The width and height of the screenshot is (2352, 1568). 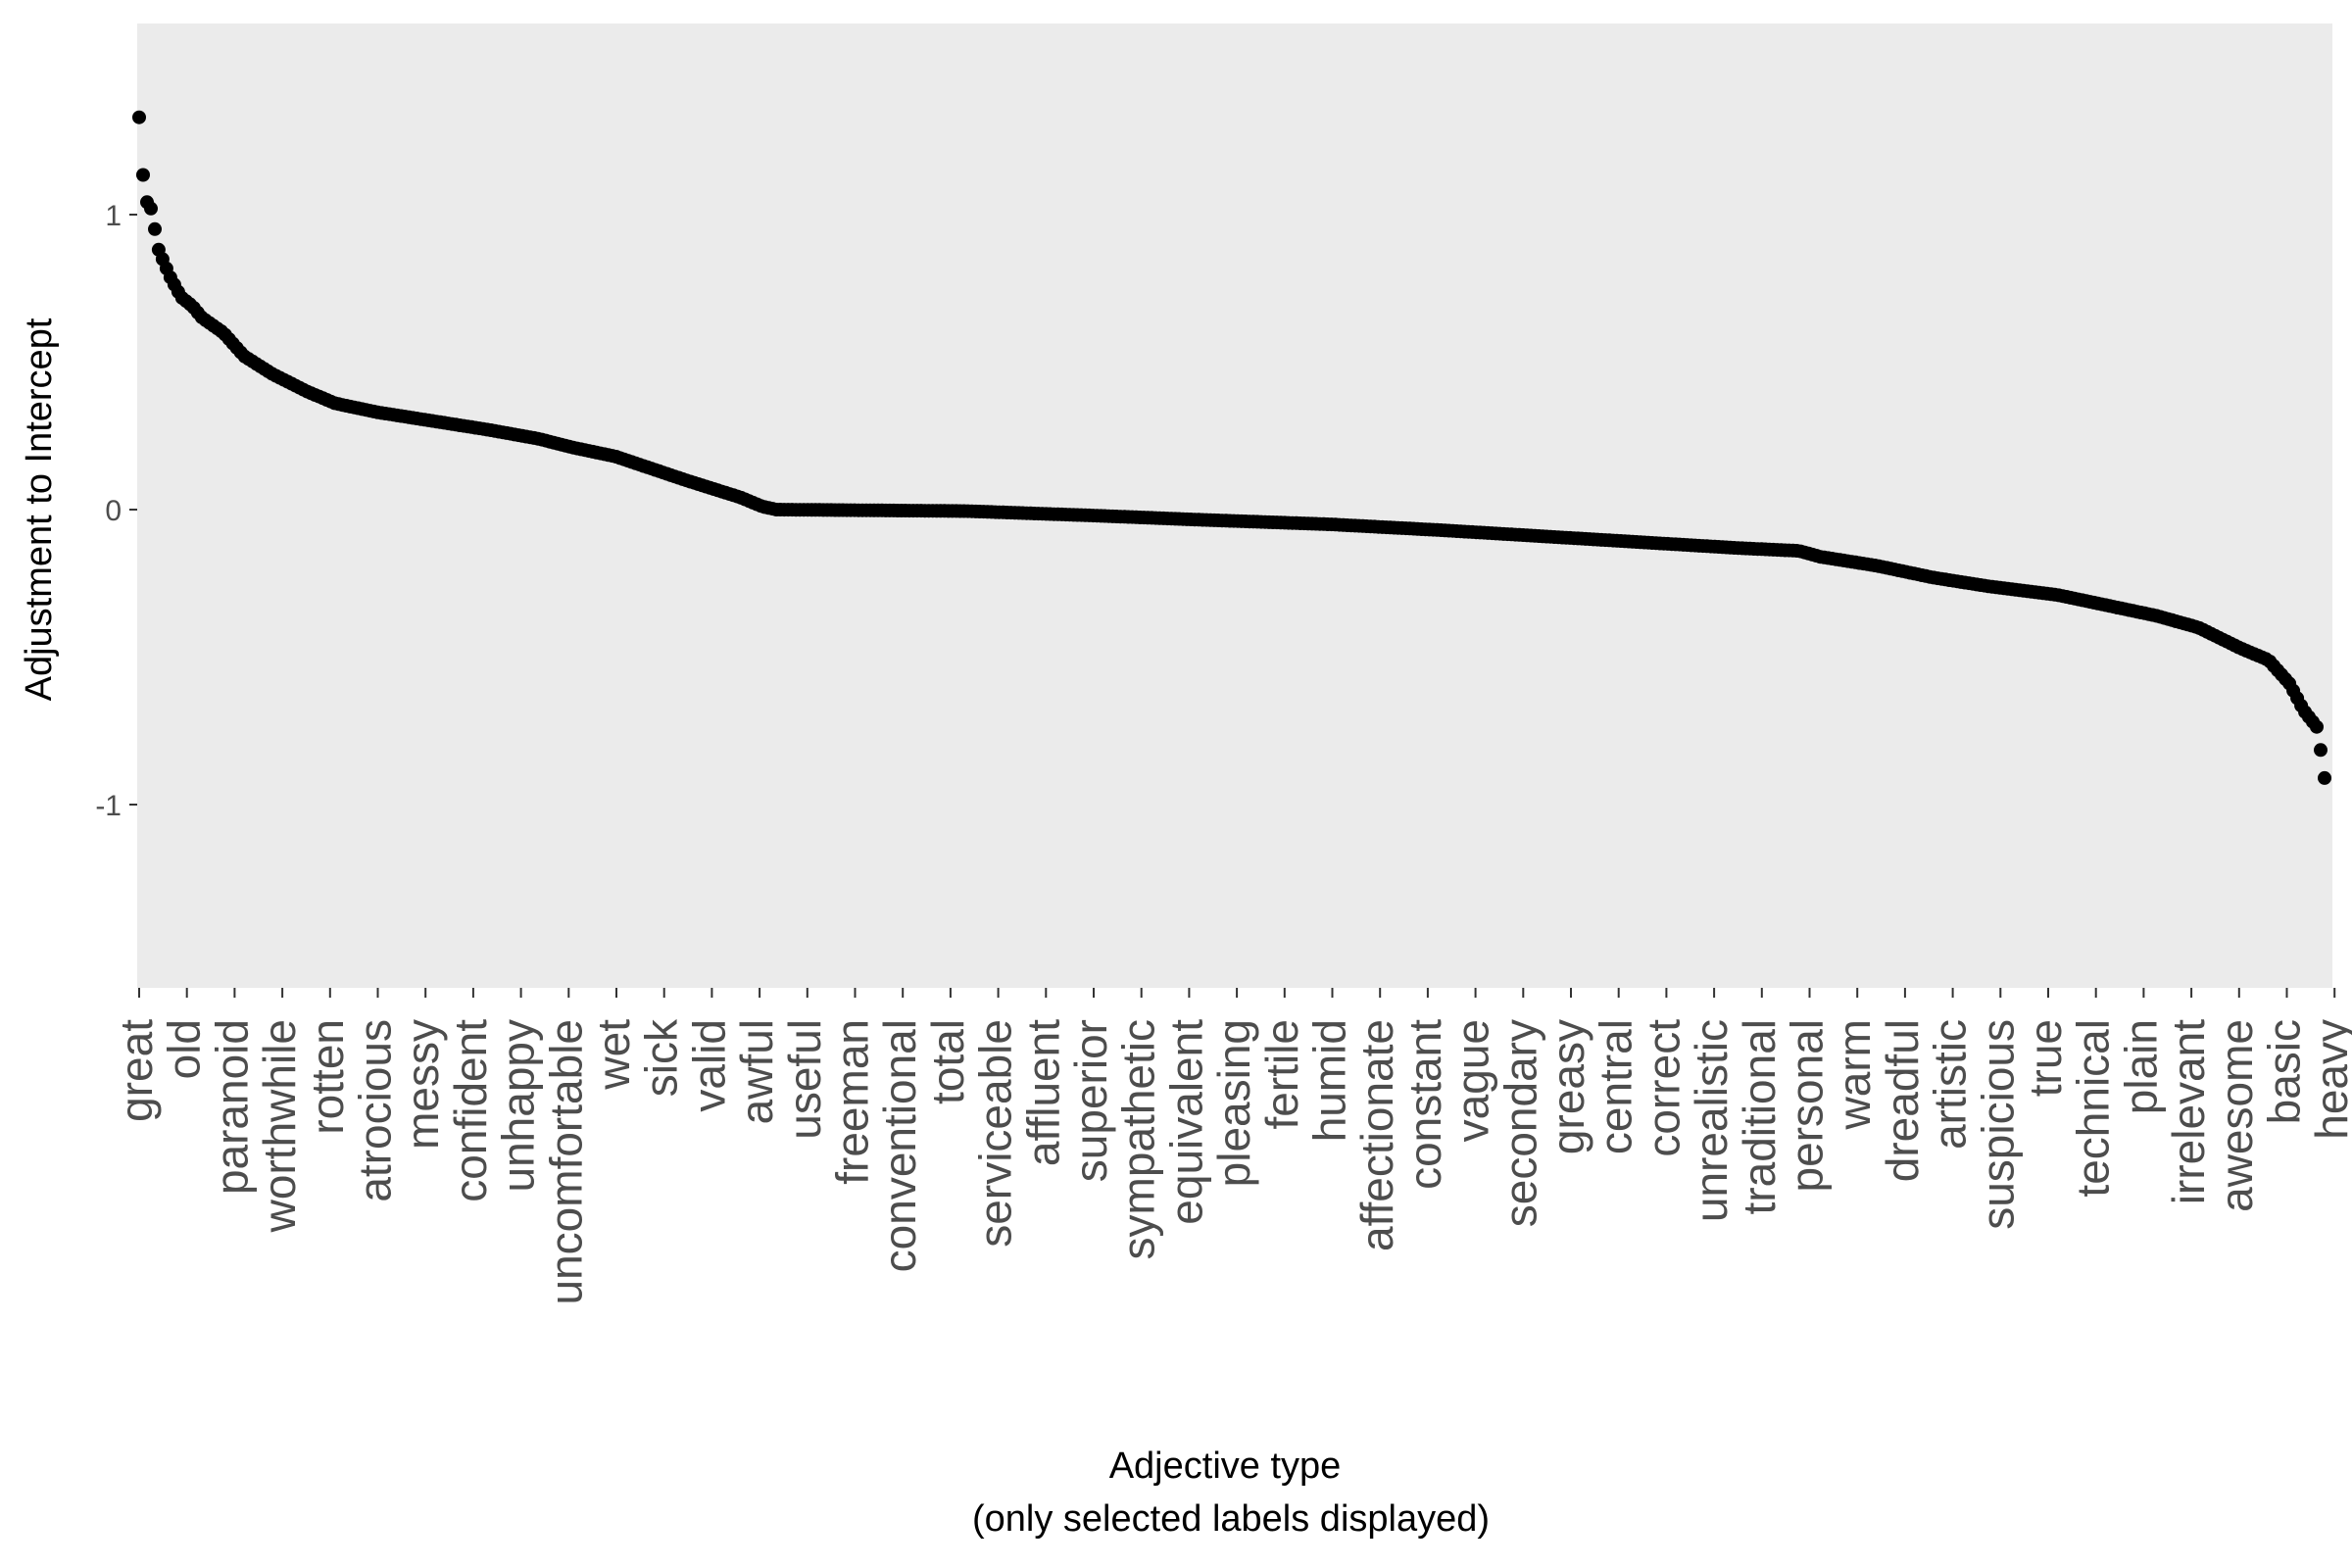 I want to click on x-tick-label: worthwhile, so click(x=279, y=1126).